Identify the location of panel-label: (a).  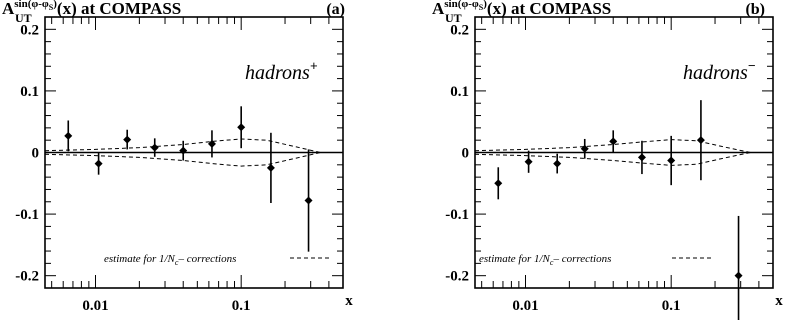
(335, 9).